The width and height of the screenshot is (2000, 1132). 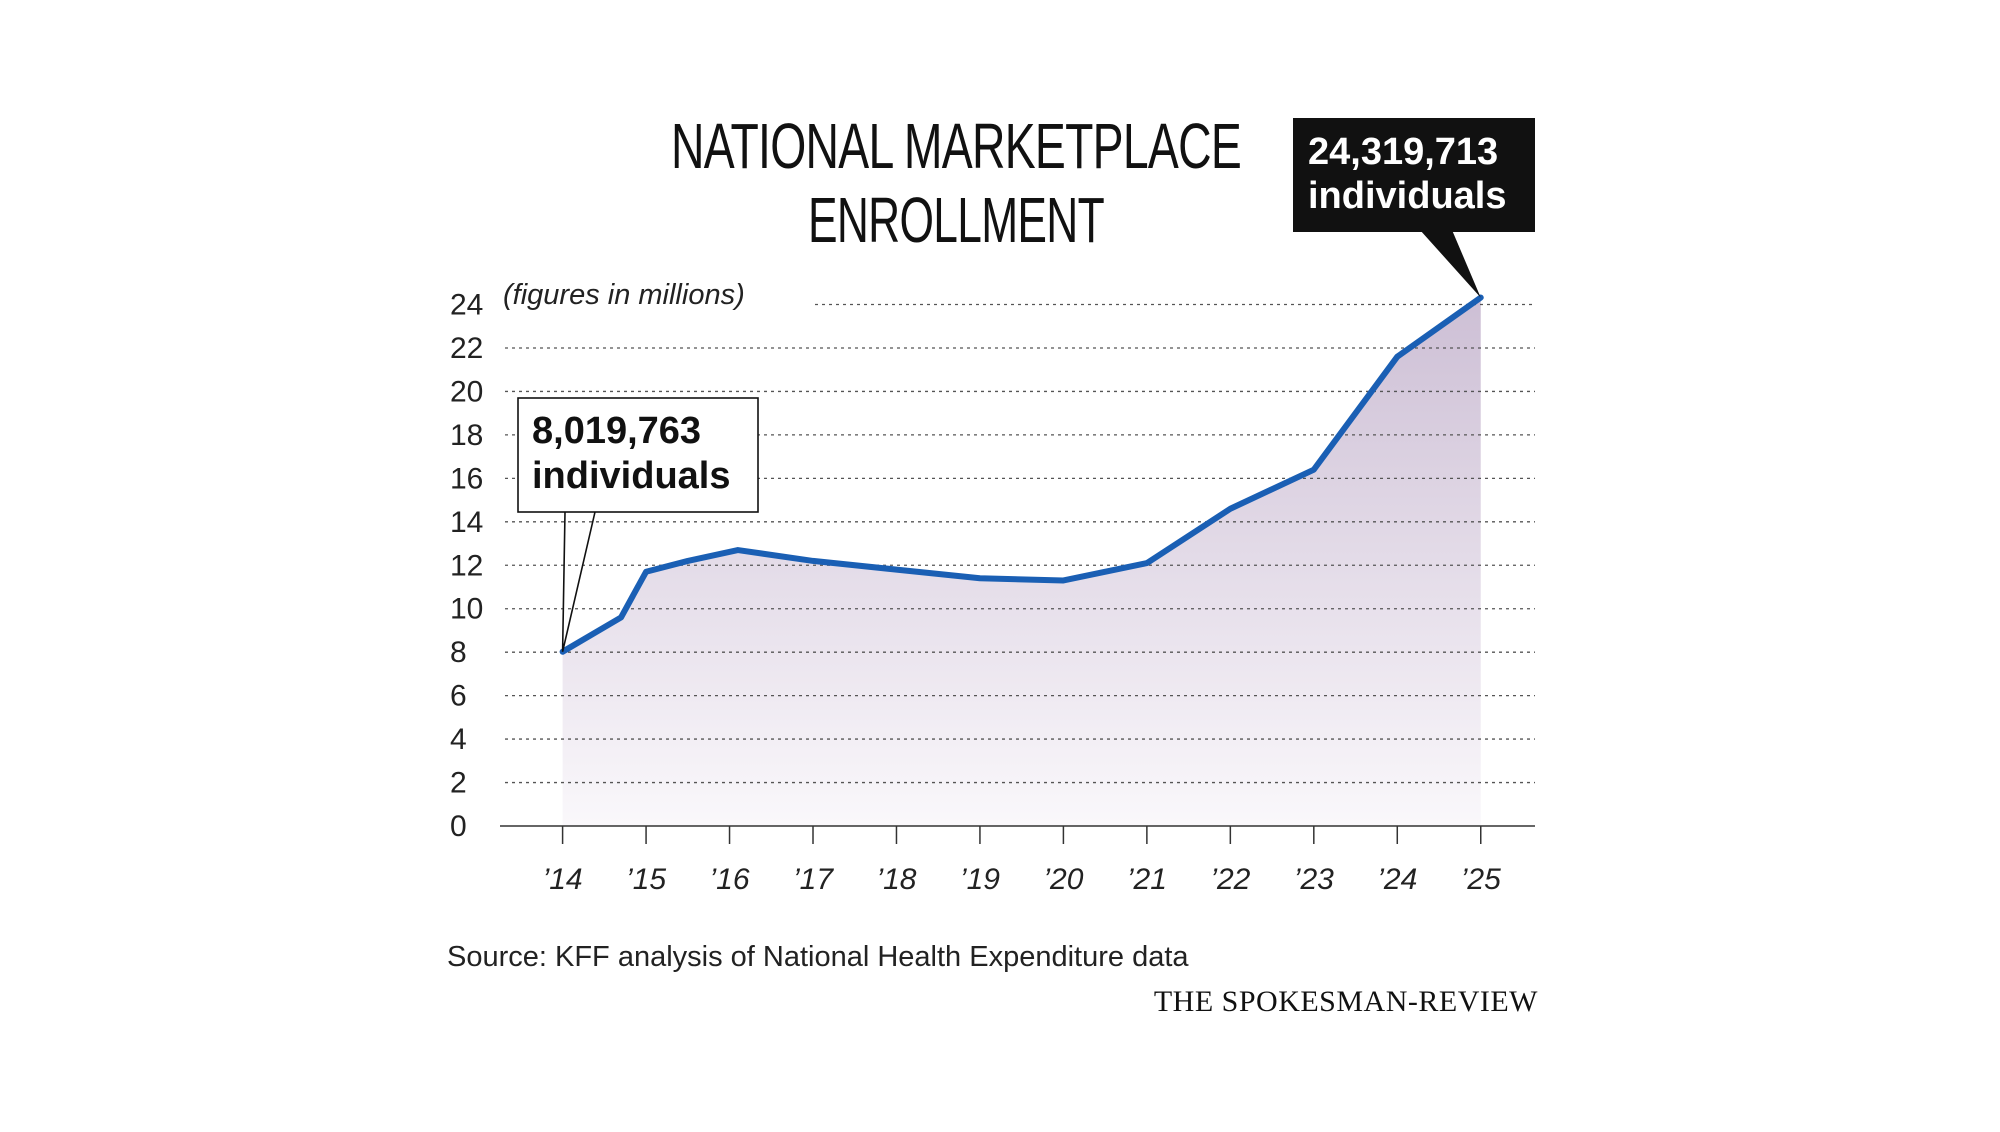 What do you see at coordinates (1481, 879) in the screenshot?
I see `x-tick-label-2025: ’25` at bounding box center [1481, 879].